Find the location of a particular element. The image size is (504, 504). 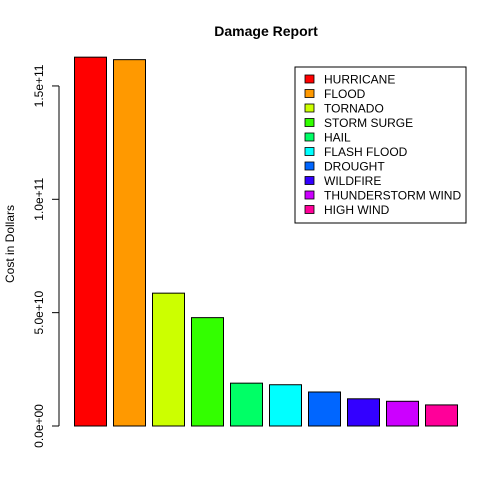

bar-drought is located at coordinates (324, 409).